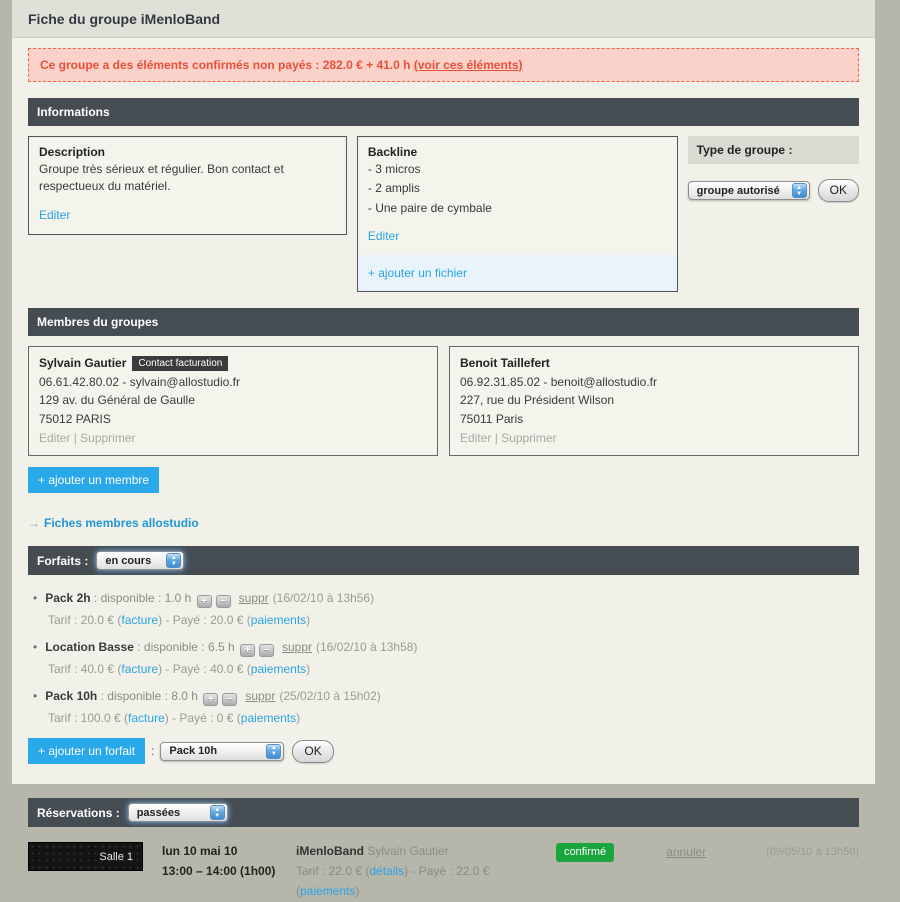 This screenshot has height=902, width=900. Describe the element at coordinates (558, 381) in the screenshot. I see `member-contact: 06.92.31.85.02 - benoit@allostudio.fr` at that location.